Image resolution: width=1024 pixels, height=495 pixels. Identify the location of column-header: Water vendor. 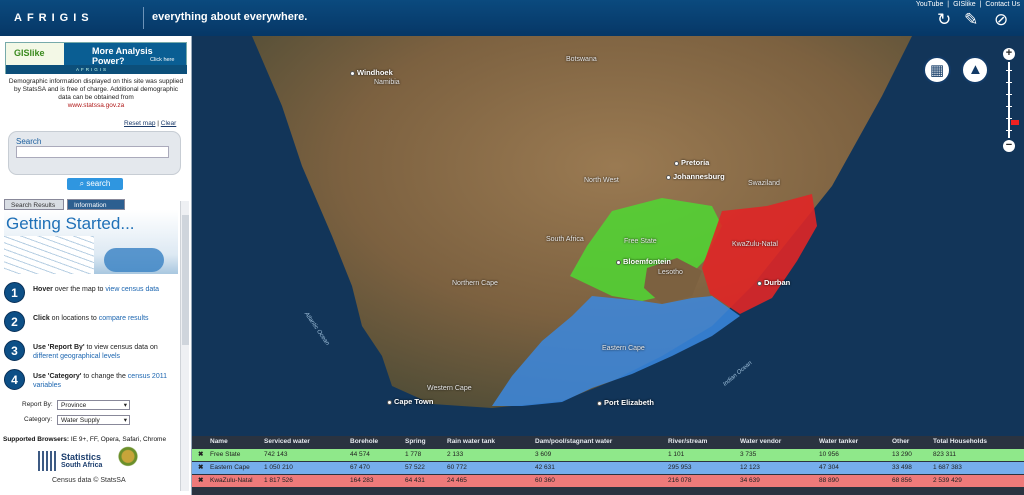
(761, 441).